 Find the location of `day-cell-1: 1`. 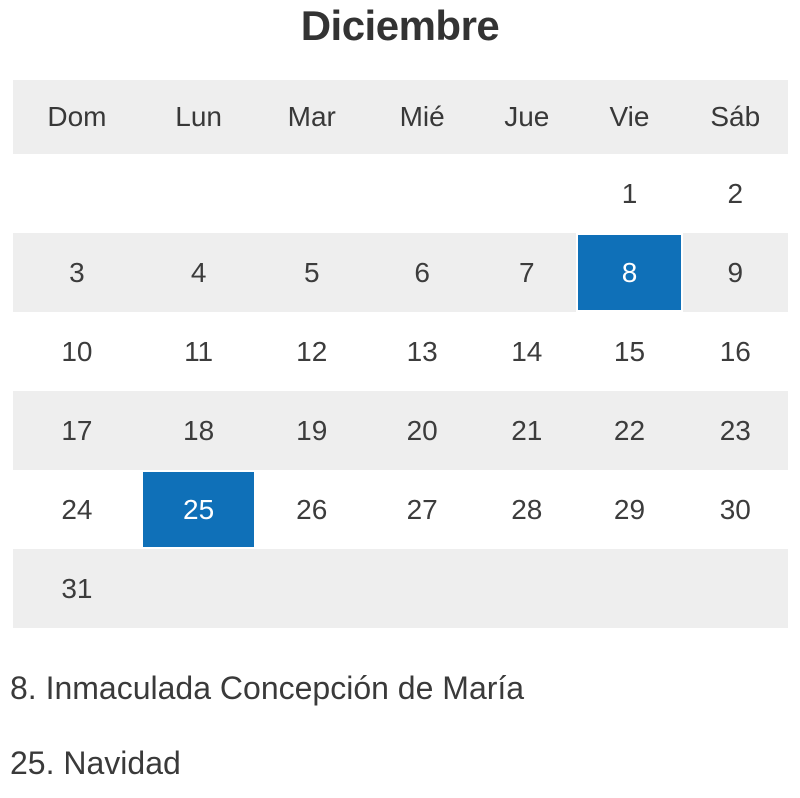

day-cell-1: 1 is located at coordinates (629, 193).